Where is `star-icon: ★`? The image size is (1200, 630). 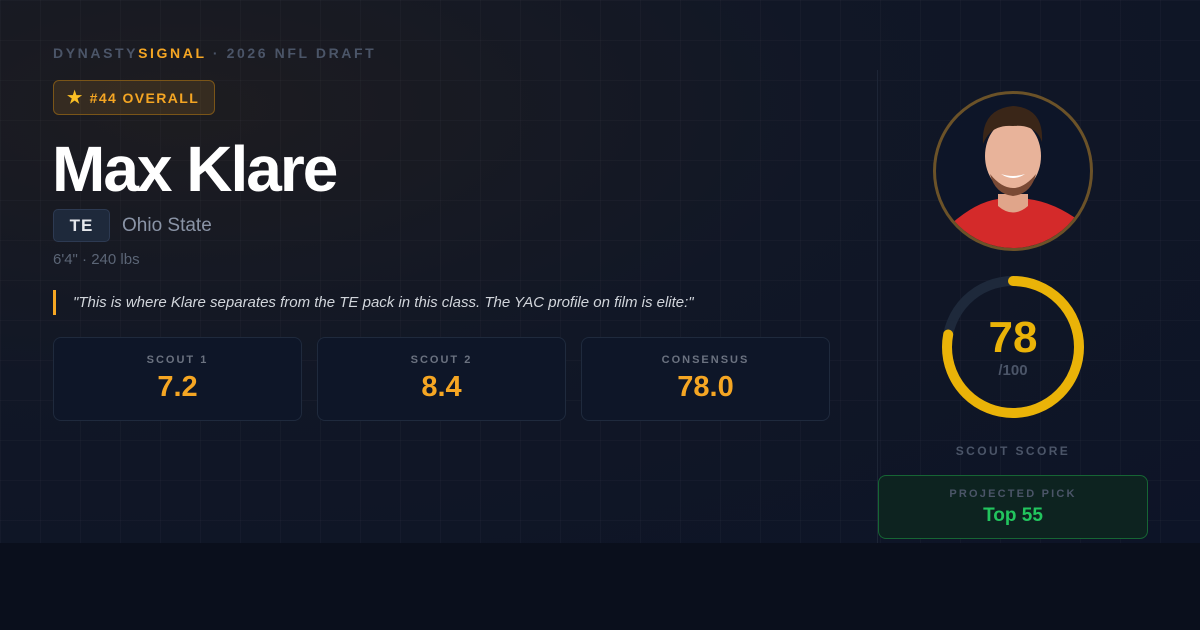
star-icon: ★ is located at coordinates (75, 97).